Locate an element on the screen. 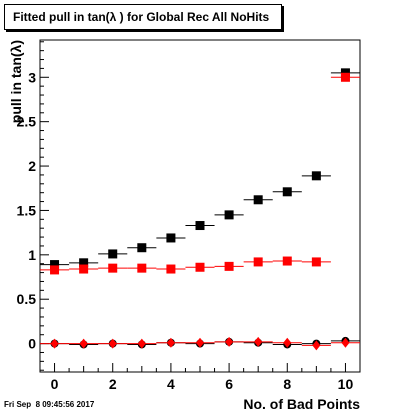  x-tick-label: 6 is located at coordinates (229, 384).